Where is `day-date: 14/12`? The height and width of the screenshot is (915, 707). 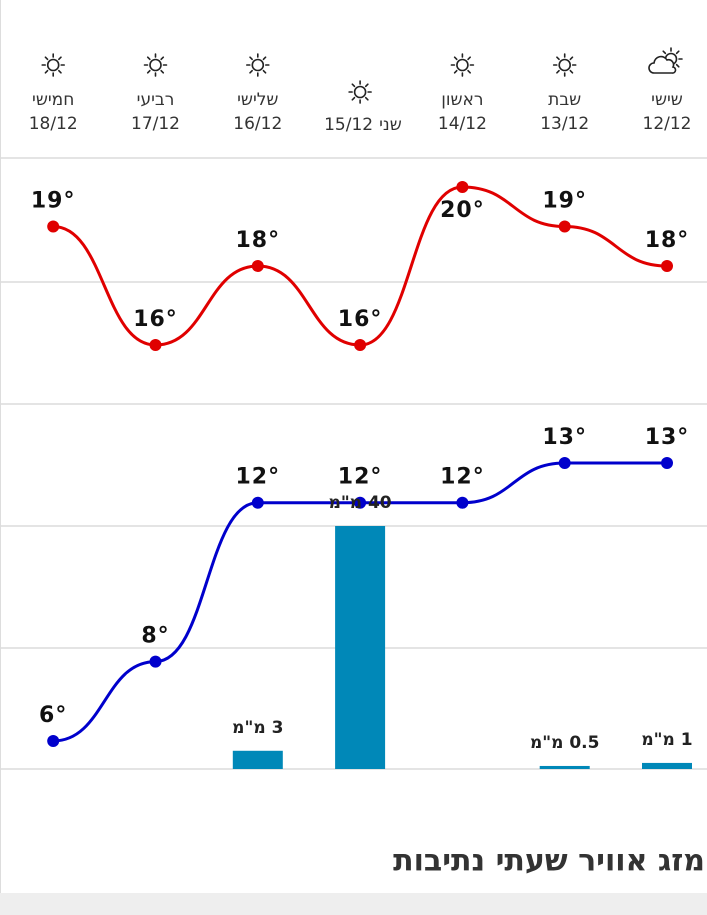
day-date: 14/12 is located at coordinates (462, 124).